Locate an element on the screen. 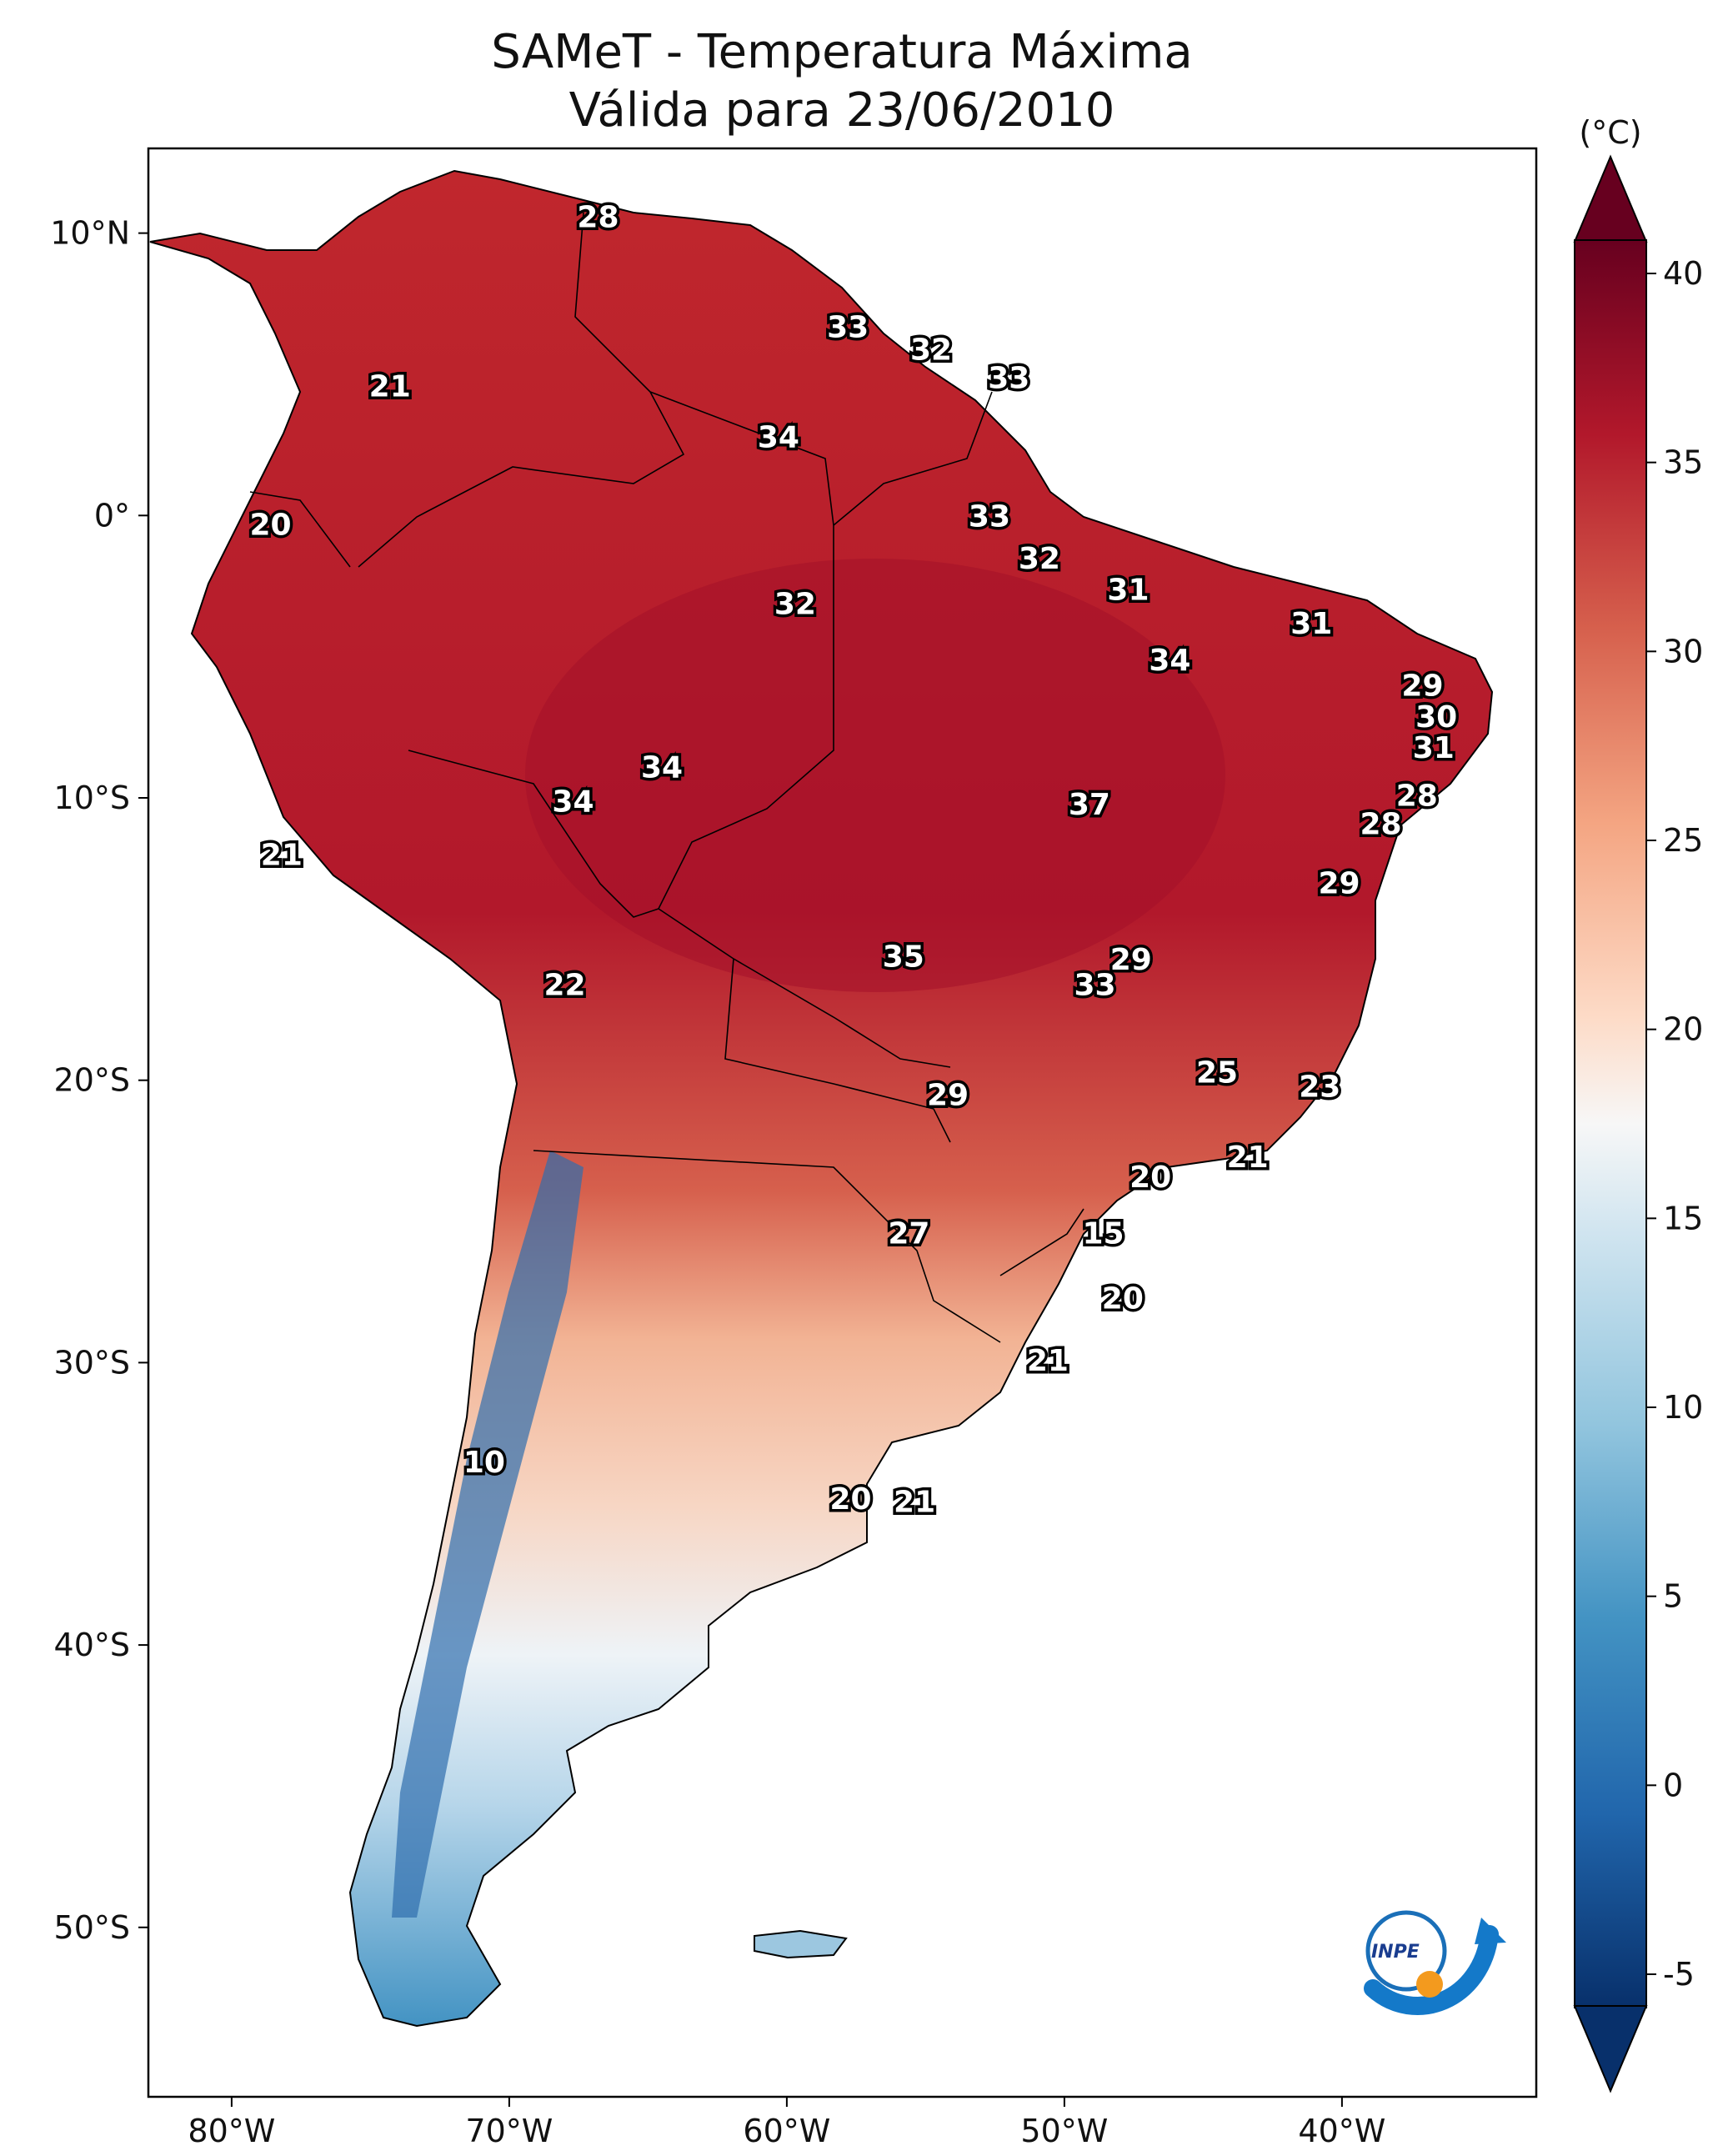 This screenshot has width=1723, height=2156. lat-tick-label: 10°S is located at coordinates (92, 798).